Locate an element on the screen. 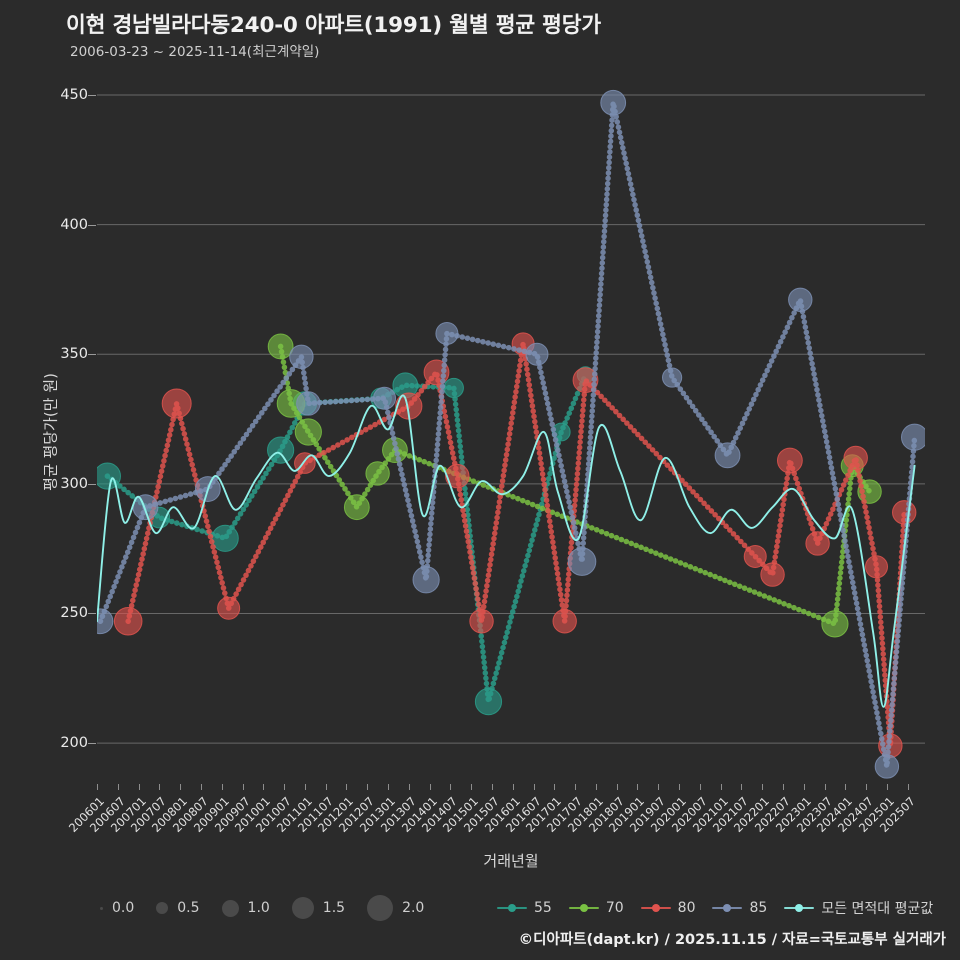  legend-label: 모든 면적대 평균값 is located at coordinates (877, 909).